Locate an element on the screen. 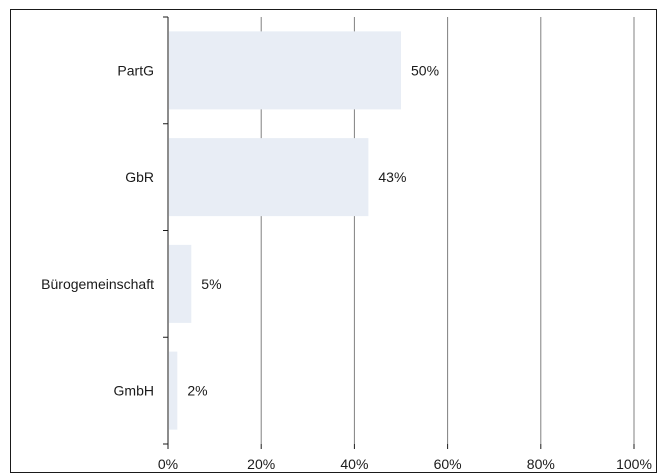 The height and width of the screenshot is (475, 669). bar-gmbh is located at coordinates (173, 390).